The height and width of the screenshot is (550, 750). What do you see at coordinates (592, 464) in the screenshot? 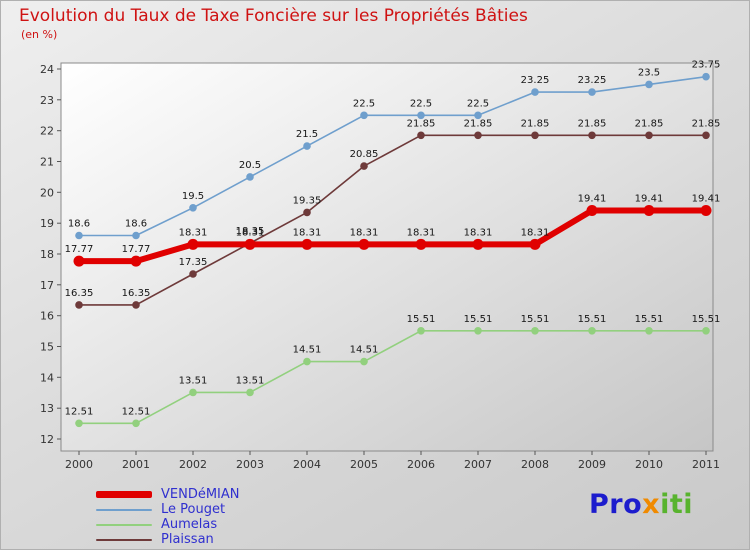
I see `svg-text: 2009` at bounding box center [592, 464].